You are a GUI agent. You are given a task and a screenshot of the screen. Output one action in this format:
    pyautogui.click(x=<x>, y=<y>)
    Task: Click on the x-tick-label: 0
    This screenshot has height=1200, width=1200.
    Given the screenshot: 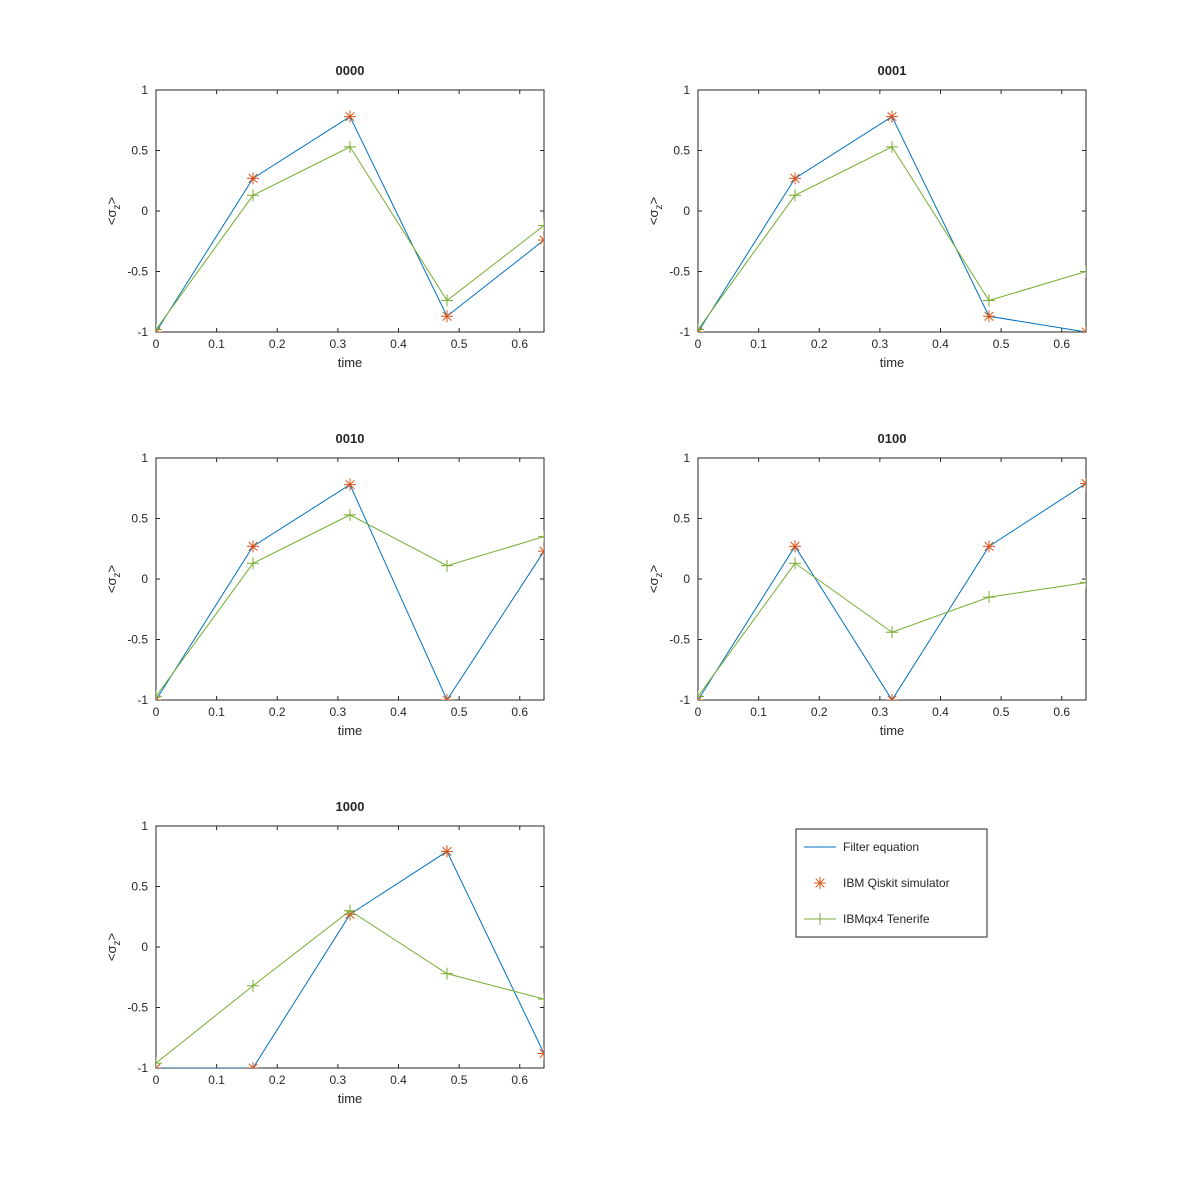 What is the action you would take?
    pyautogui.click(x=698, y=344)
    